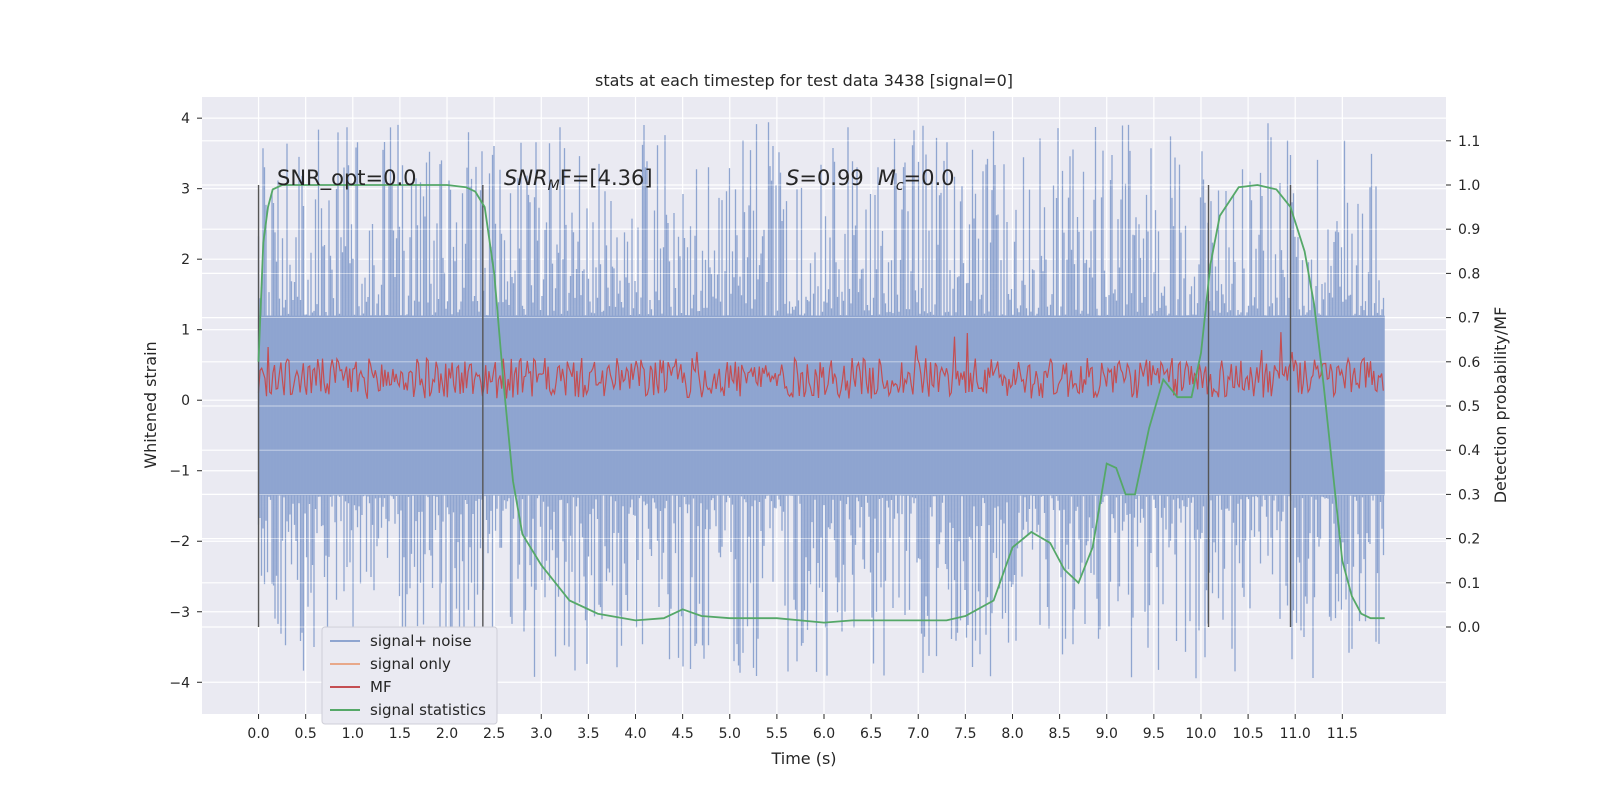 This screenshot has width=1600, height=800. Describe the element at coordinates (1059, 734) in the screenshot. I see `x-tick-label: 8.5` at that location.